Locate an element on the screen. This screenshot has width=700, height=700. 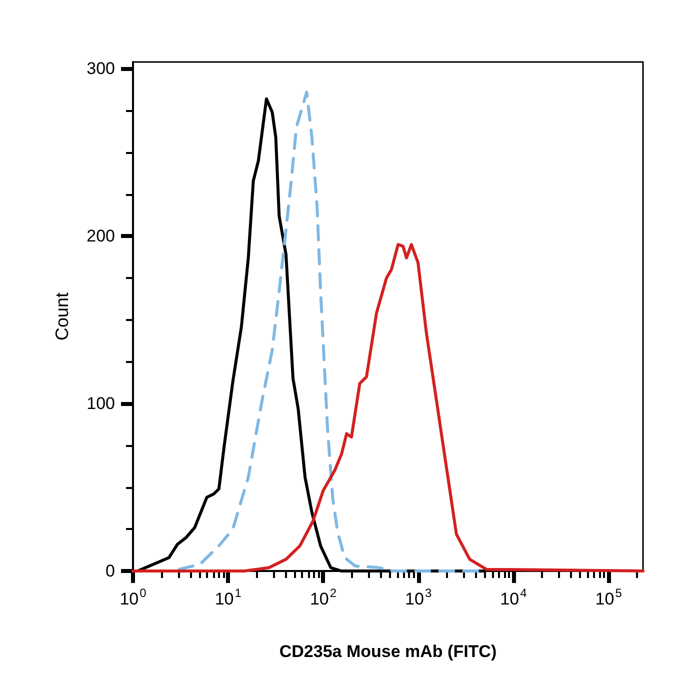
y-tick-label: 100 is located at coordinates (100, 404).